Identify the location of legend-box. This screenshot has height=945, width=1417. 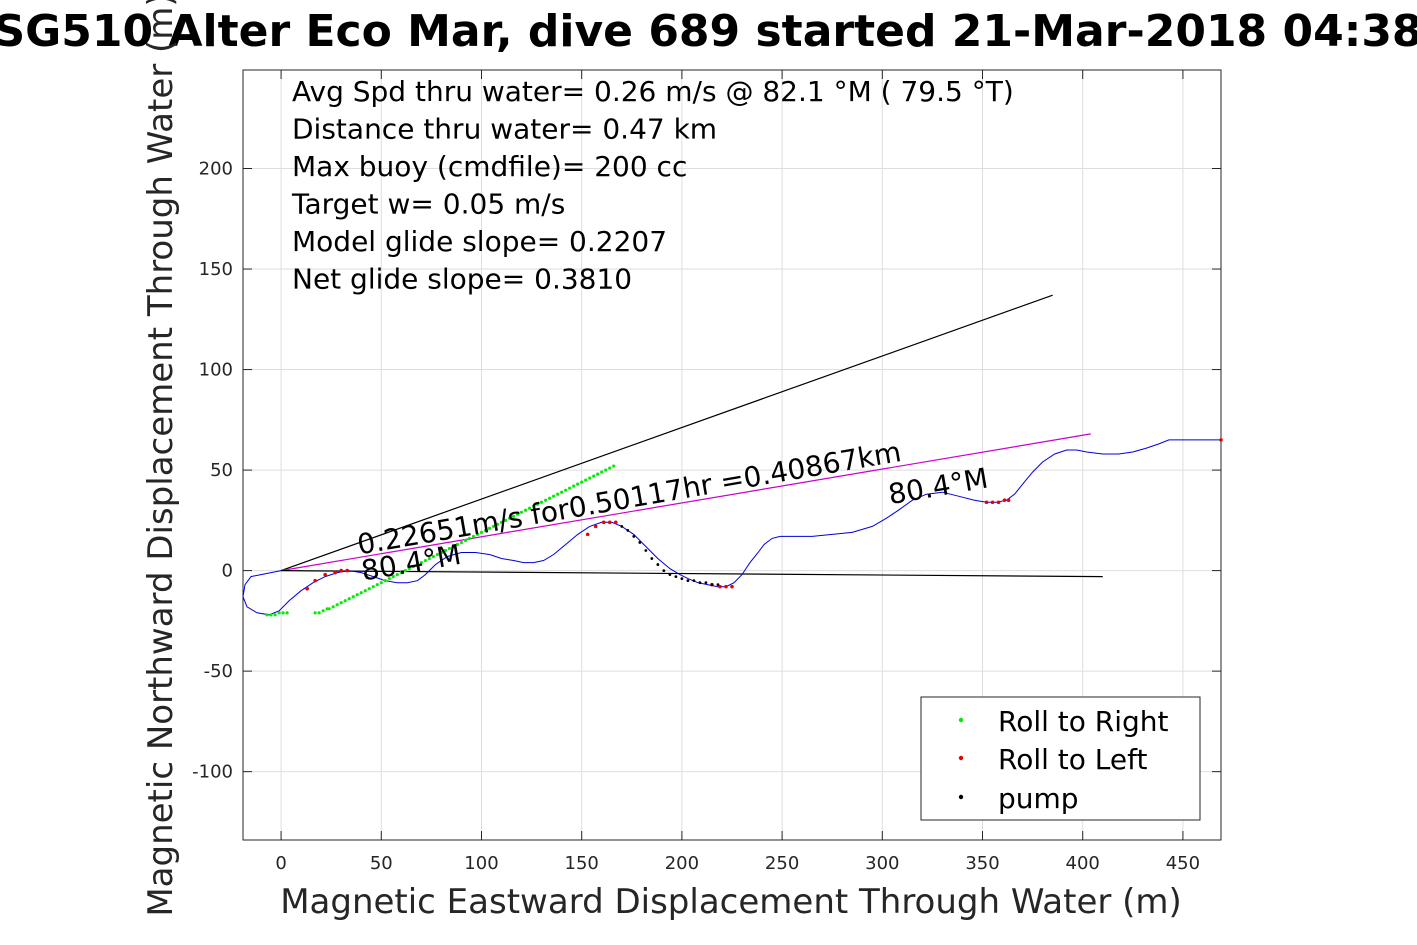
(1060, 758).